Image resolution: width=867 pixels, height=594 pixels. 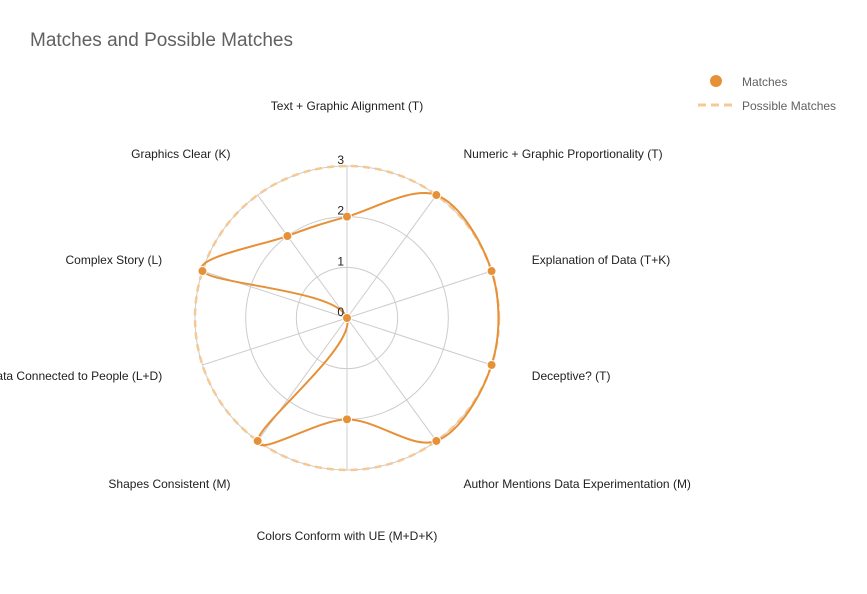 I want to click on axis-label: Text + Graphic Alignment (T), so click(x=347, y=106).